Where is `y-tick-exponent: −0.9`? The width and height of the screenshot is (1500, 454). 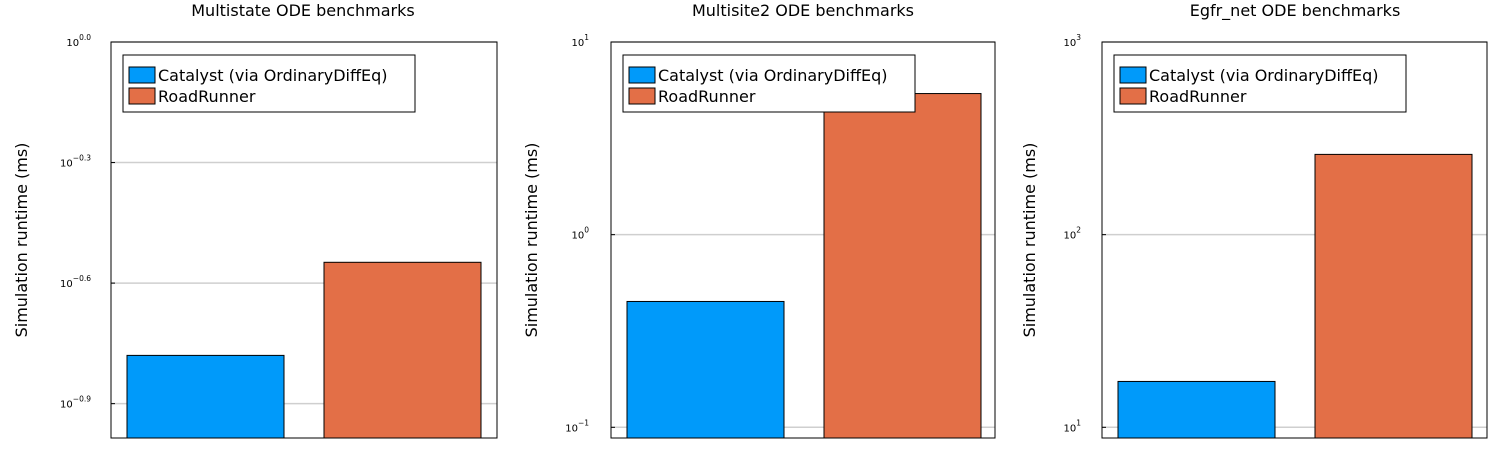
y-tick-exponent: −0.9 is located at coordinates (82, 399).